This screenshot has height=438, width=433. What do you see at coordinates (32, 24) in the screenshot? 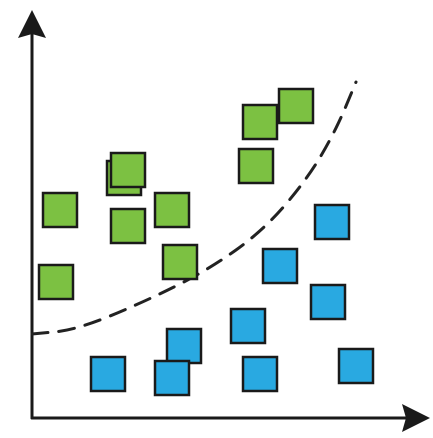
I see `arrow-up-icon` at bounding box center [32, 24].